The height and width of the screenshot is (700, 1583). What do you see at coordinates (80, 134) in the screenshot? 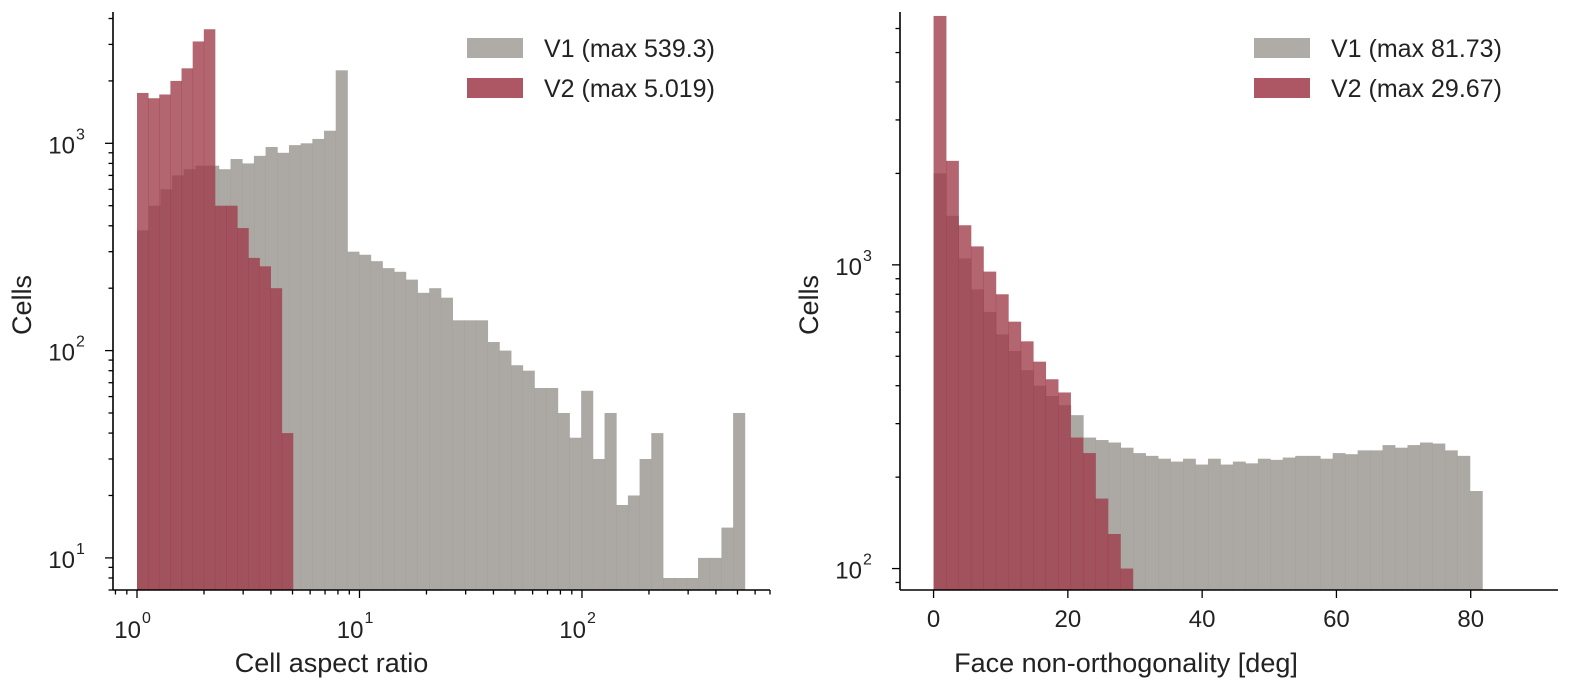
I see `y-tick-label-exp-1: 3` at bounding box center [80, 134].